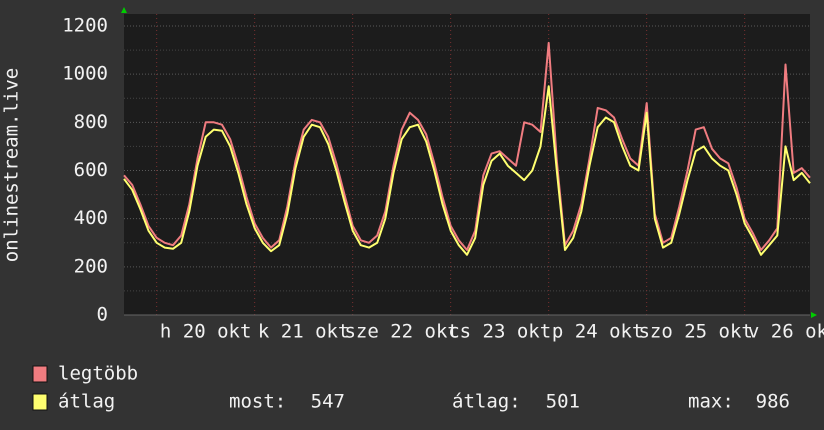 The height and width of the screenshot is (430, 824). I want to click on legend-label: legtöbb, so click(98, 374).